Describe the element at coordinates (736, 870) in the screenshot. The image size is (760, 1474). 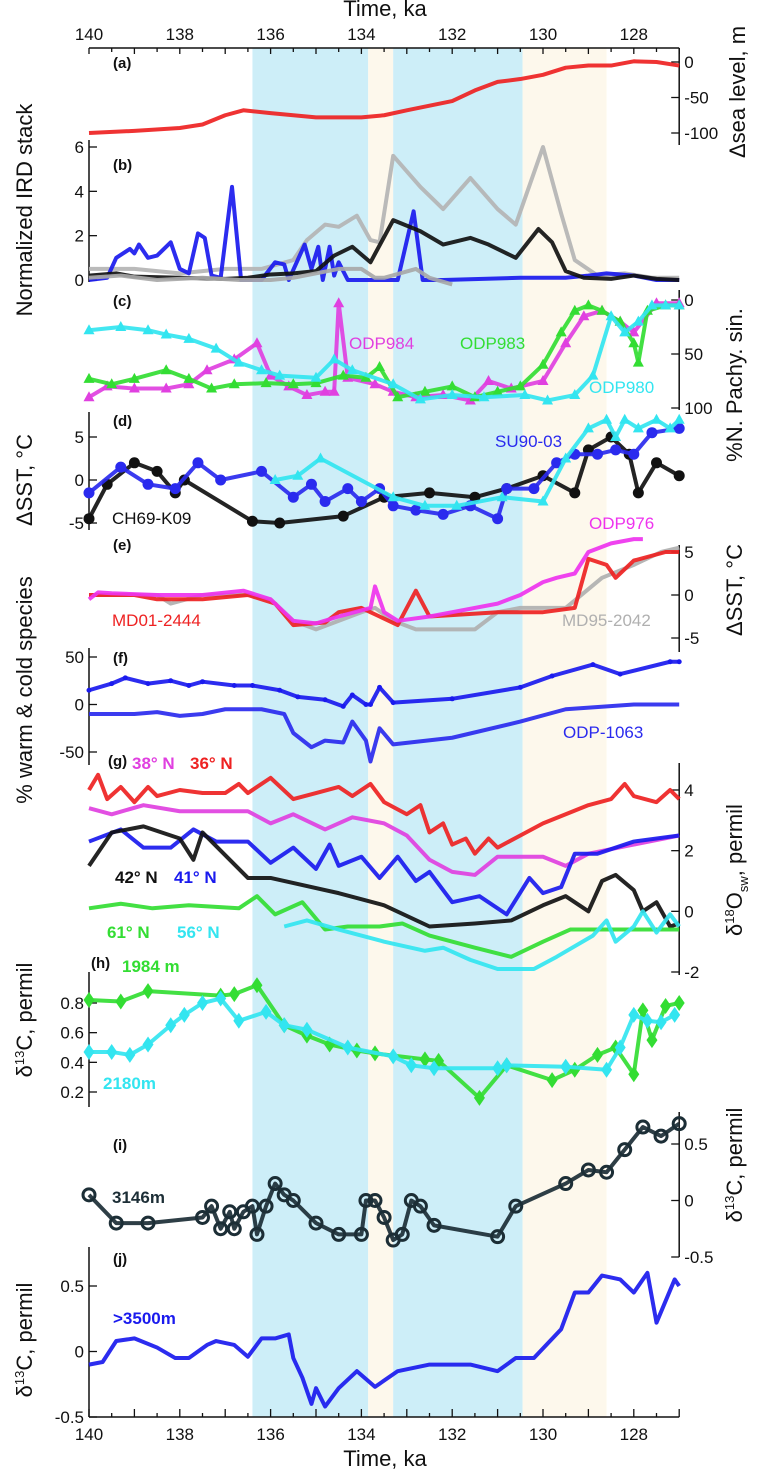
I see `y-axis-title: δ18Osw, permil` at that location.